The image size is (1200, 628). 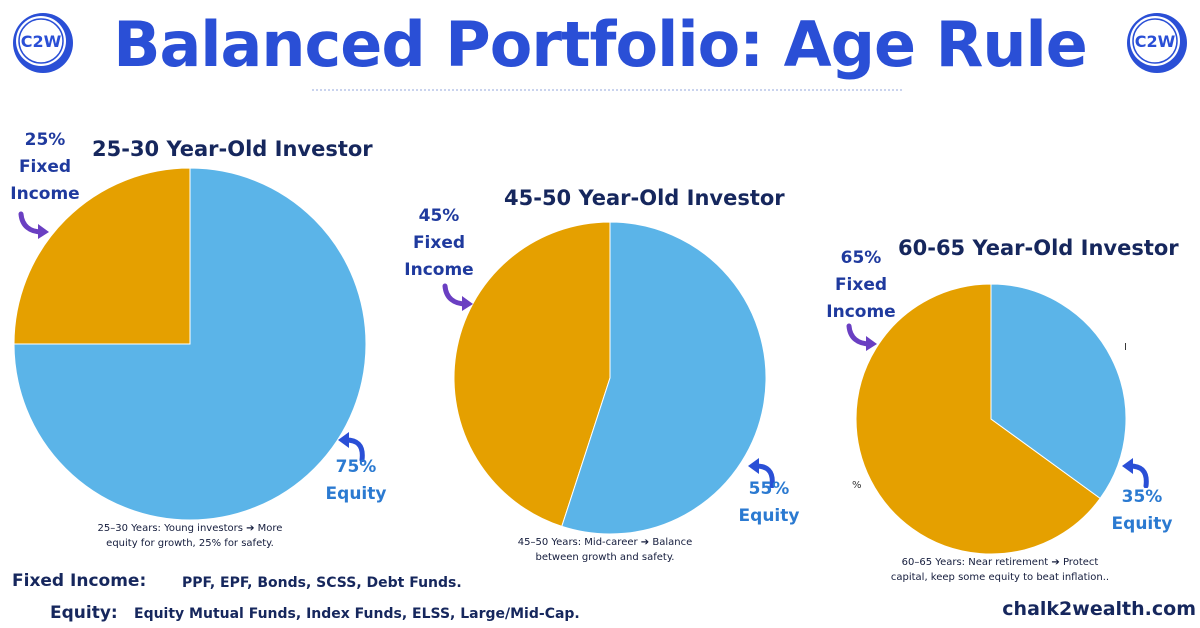 What do you see at coordinates (644, 198) in the screenshot?
I see `chart-title: 45-50 Year-Old Investor` at bounding box center [644, 198].